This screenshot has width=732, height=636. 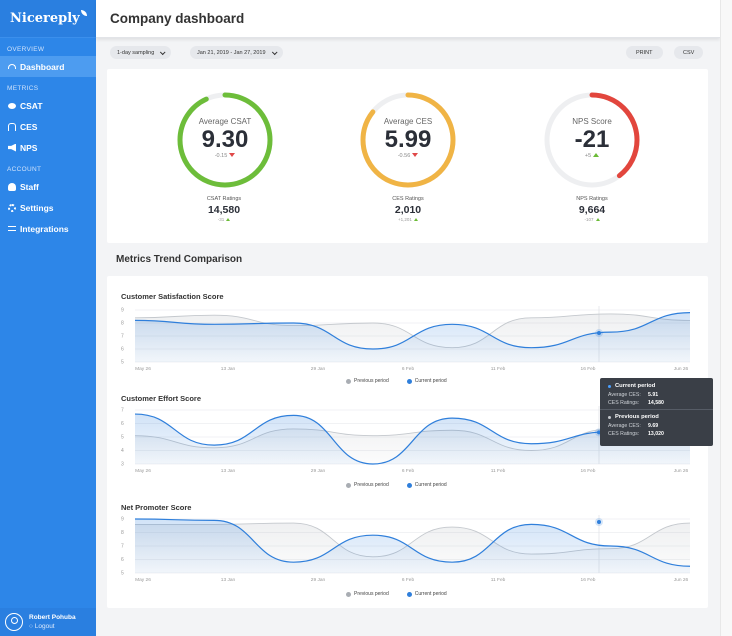 I want to click on tooltip-current-title: Current period, so click(x=635, y=386).